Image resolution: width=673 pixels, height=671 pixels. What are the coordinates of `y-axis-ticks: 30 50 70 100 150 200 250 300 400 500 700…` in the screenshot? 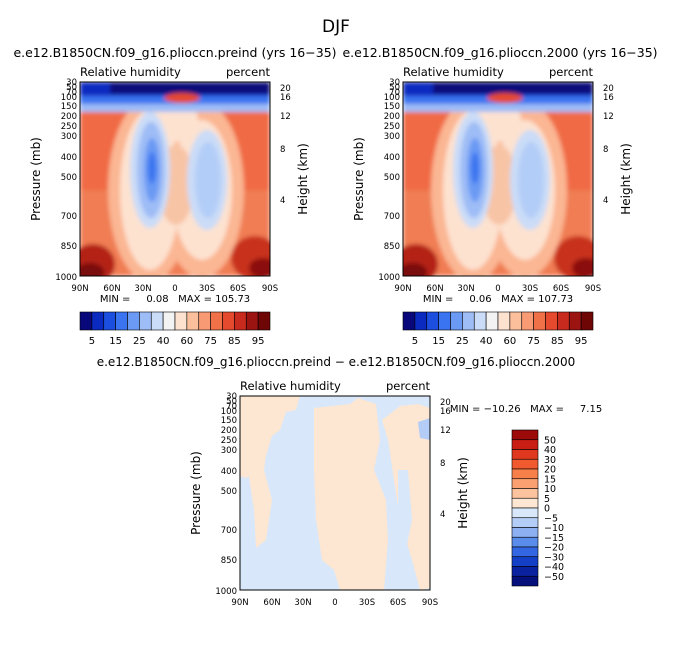 It's located at (66, 180).